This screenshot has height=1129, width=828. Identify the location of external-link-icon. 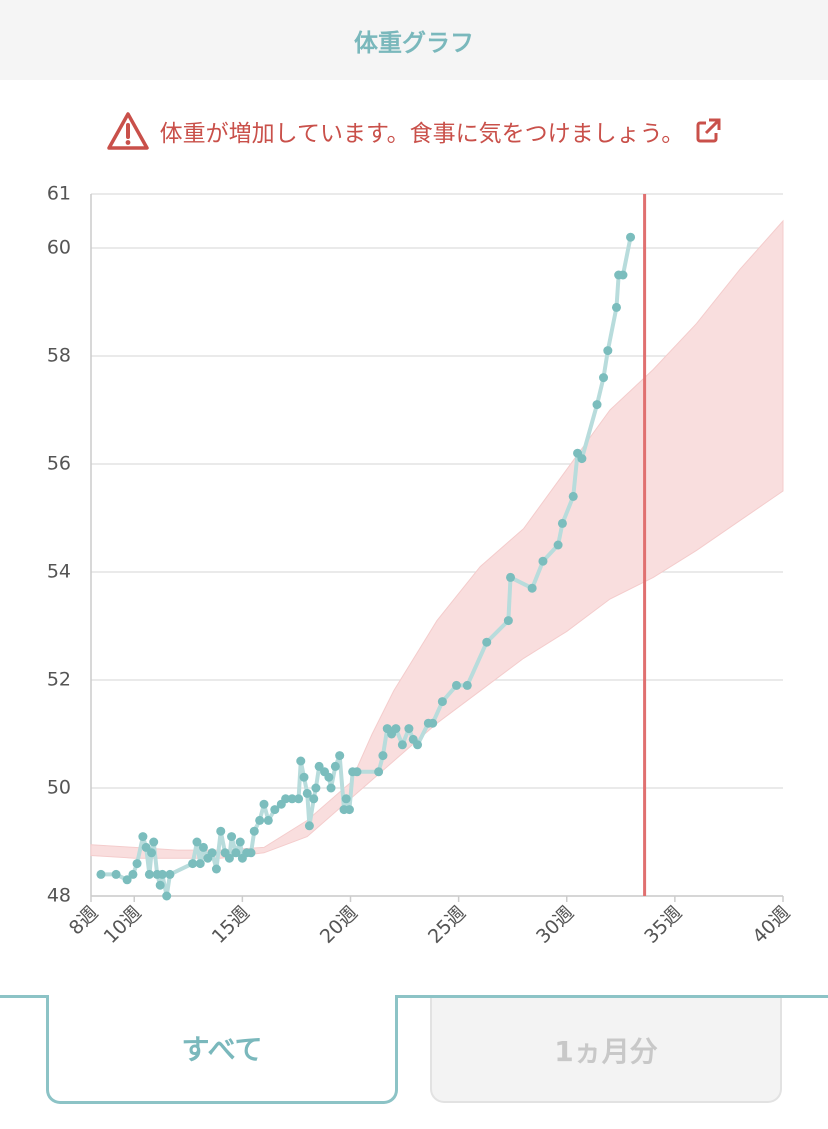
(708, 131).